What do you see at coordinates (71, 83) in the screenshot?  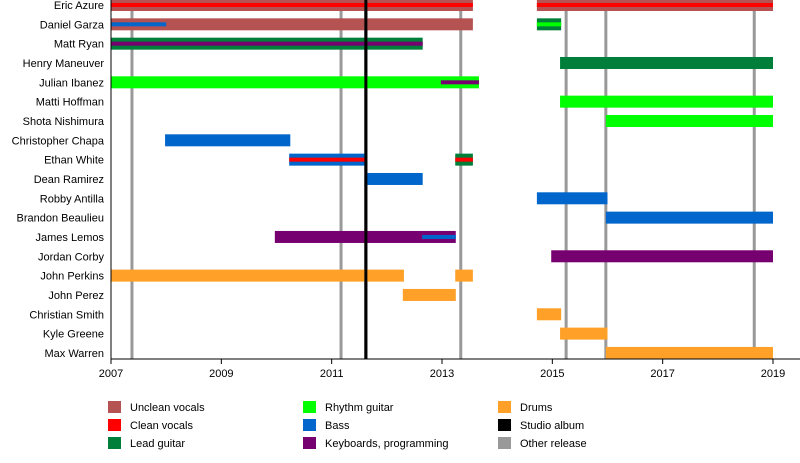 I see `member-label: Julian Ibanez` at bounding box center [71, 83].